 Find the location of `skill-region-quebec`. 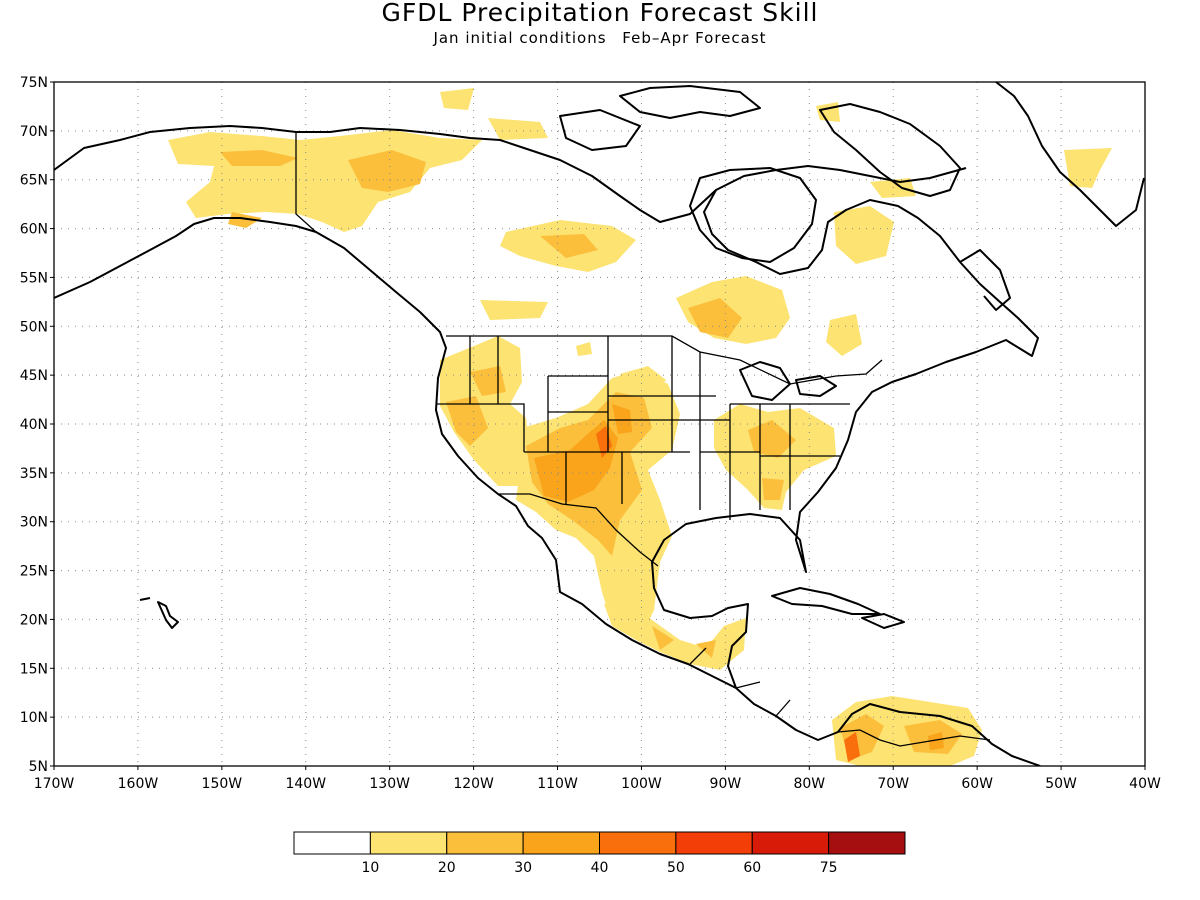

skill-region-quebec is located at coordinates (860, 281).